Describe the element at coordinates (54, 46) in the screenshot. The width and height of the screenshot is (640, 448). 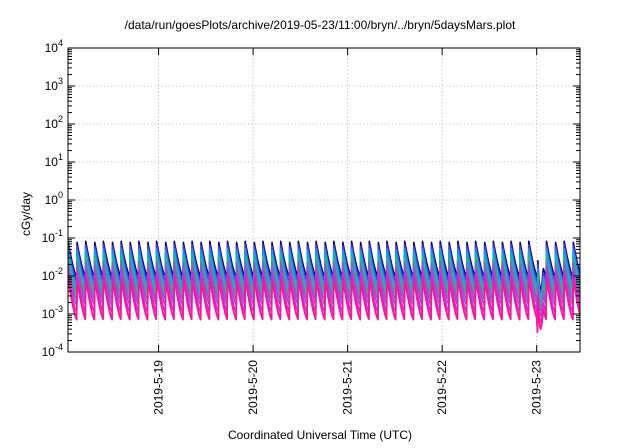
I see `y-tick-label: 10⁴` at that location.